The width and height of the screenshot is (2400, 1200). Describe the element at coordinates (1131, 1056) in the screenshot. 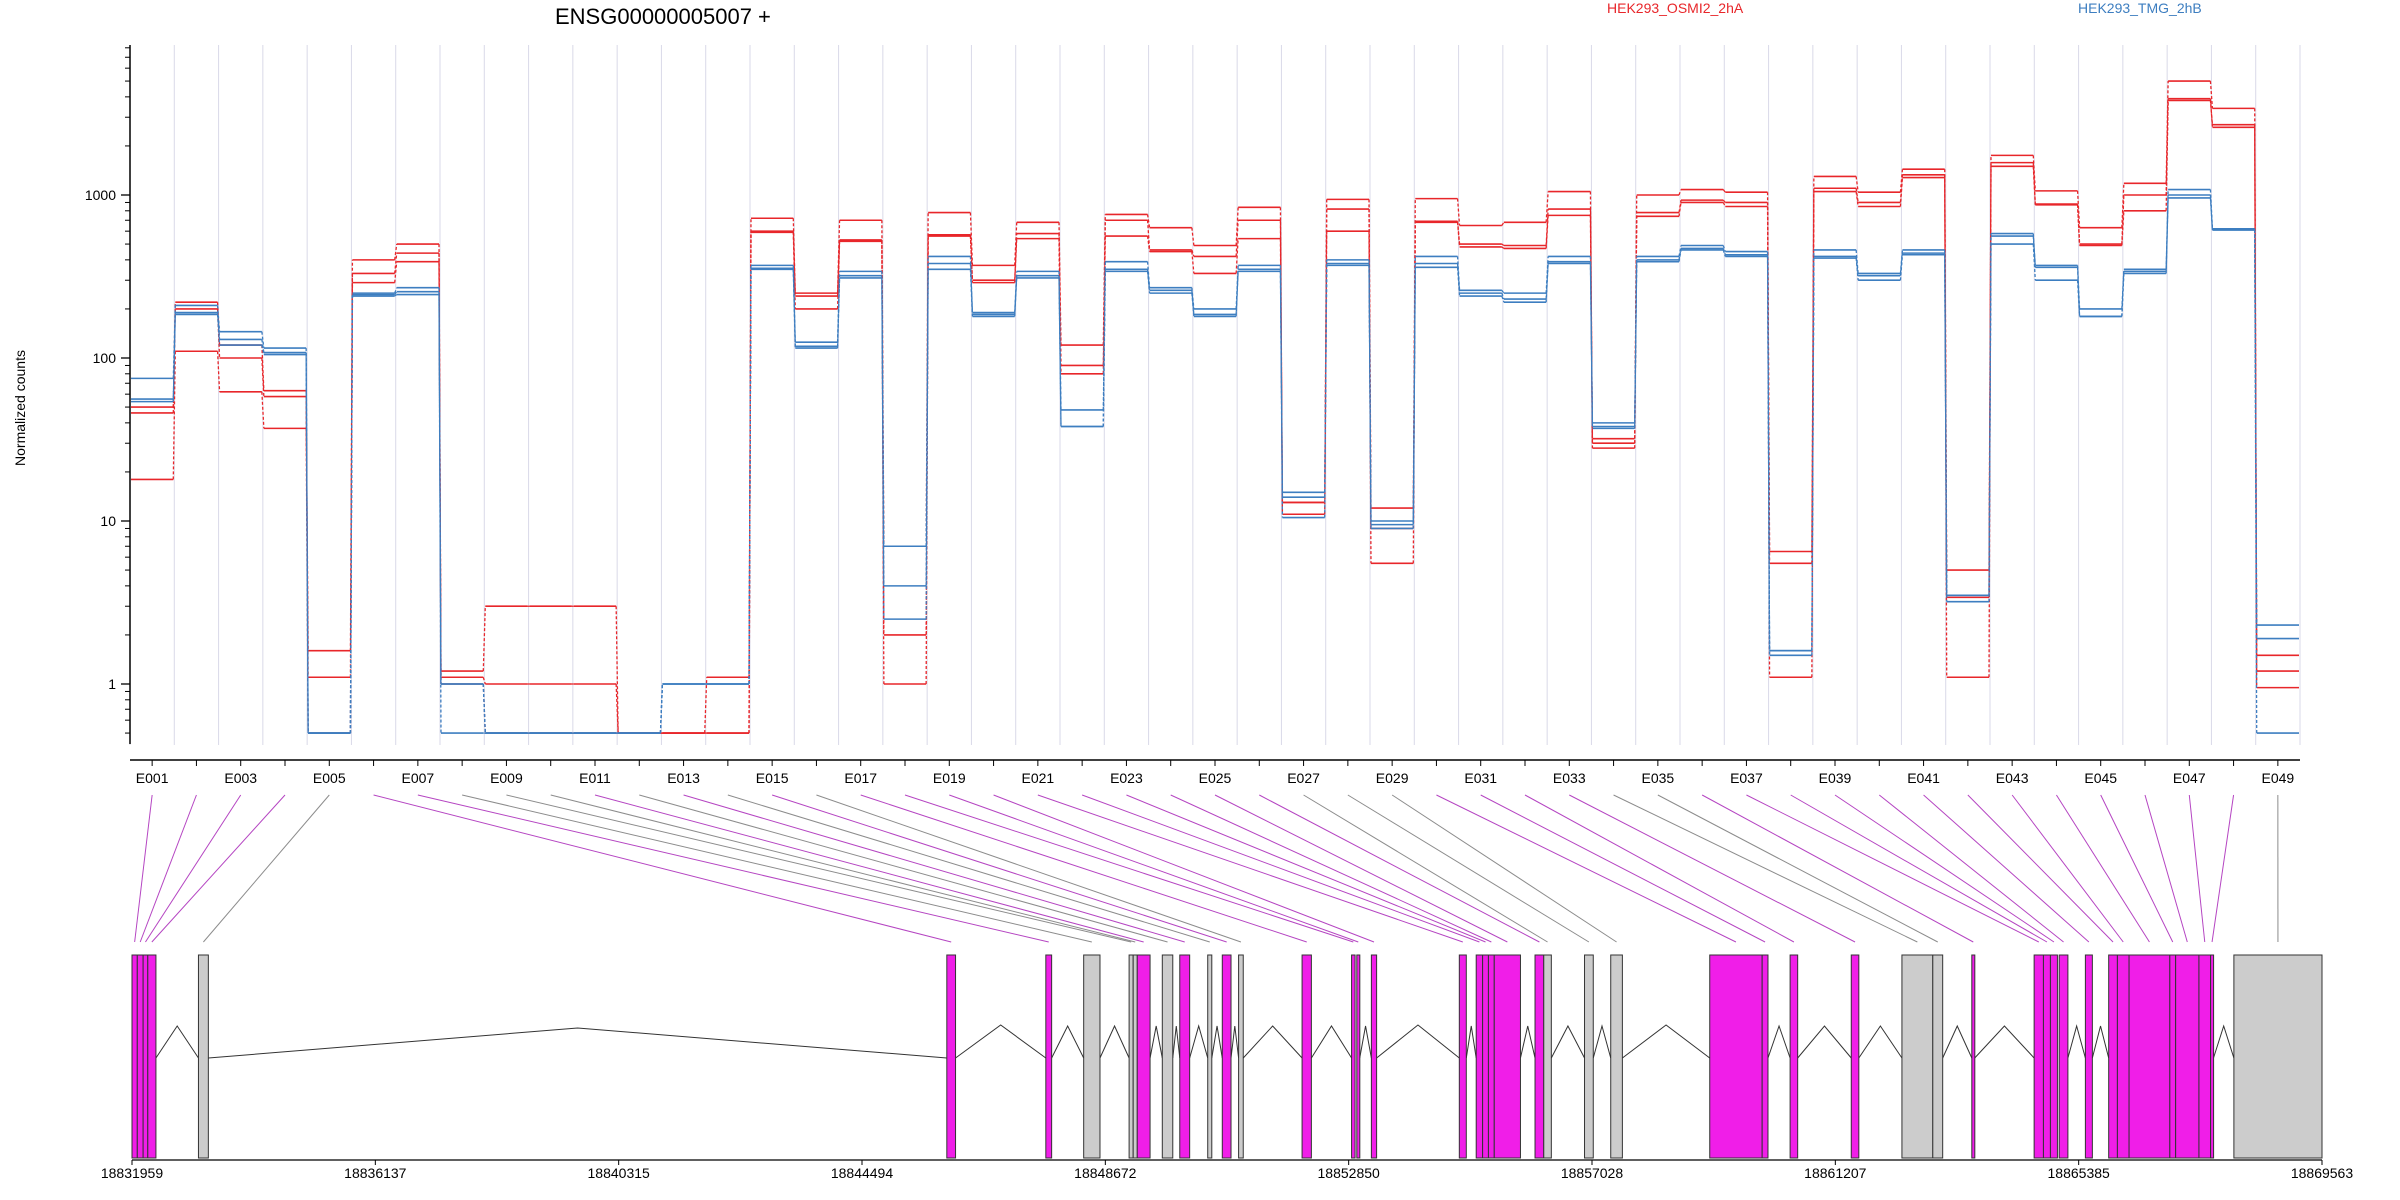

I see `exon-block-E009` at that location.